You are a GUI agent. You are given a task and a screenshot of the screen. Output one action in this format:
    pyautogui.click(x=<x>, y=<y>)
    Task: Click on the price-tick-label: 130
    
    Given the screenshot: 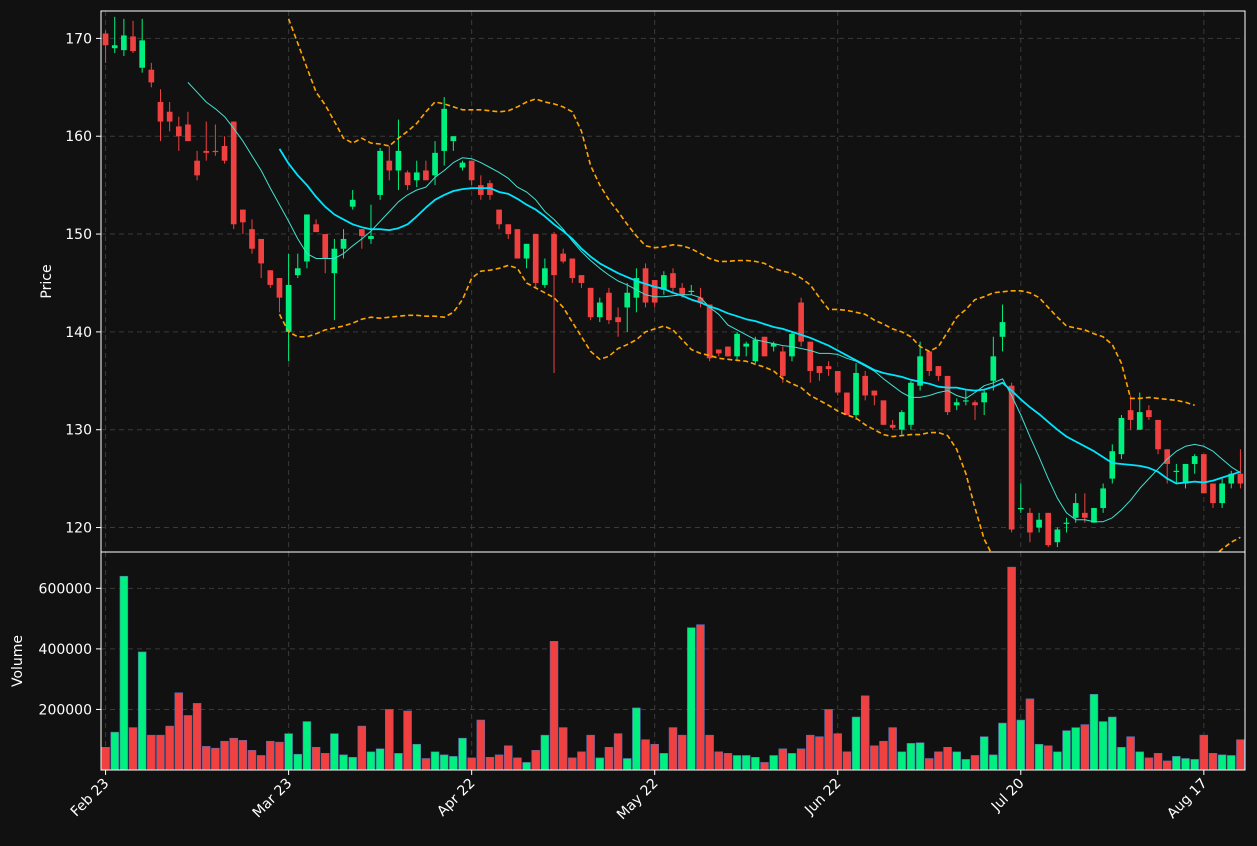 What is the action you would take?
    pyautogui.click(x=78, y=431)
    